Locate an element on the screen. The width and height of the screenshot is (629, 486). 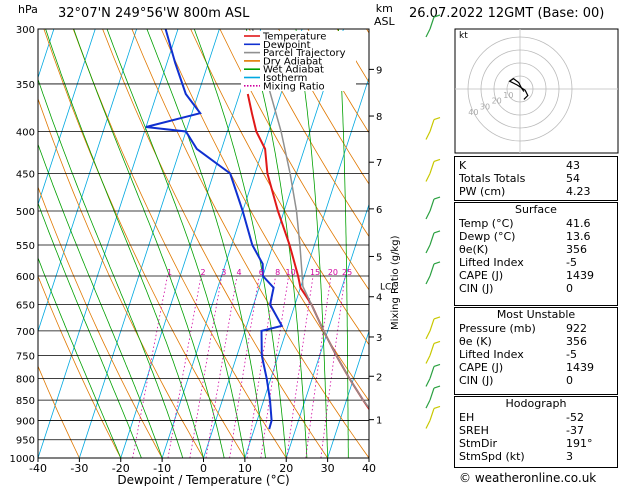
surface-row: CIN (J) 0 is located at coordinates (536, 288).